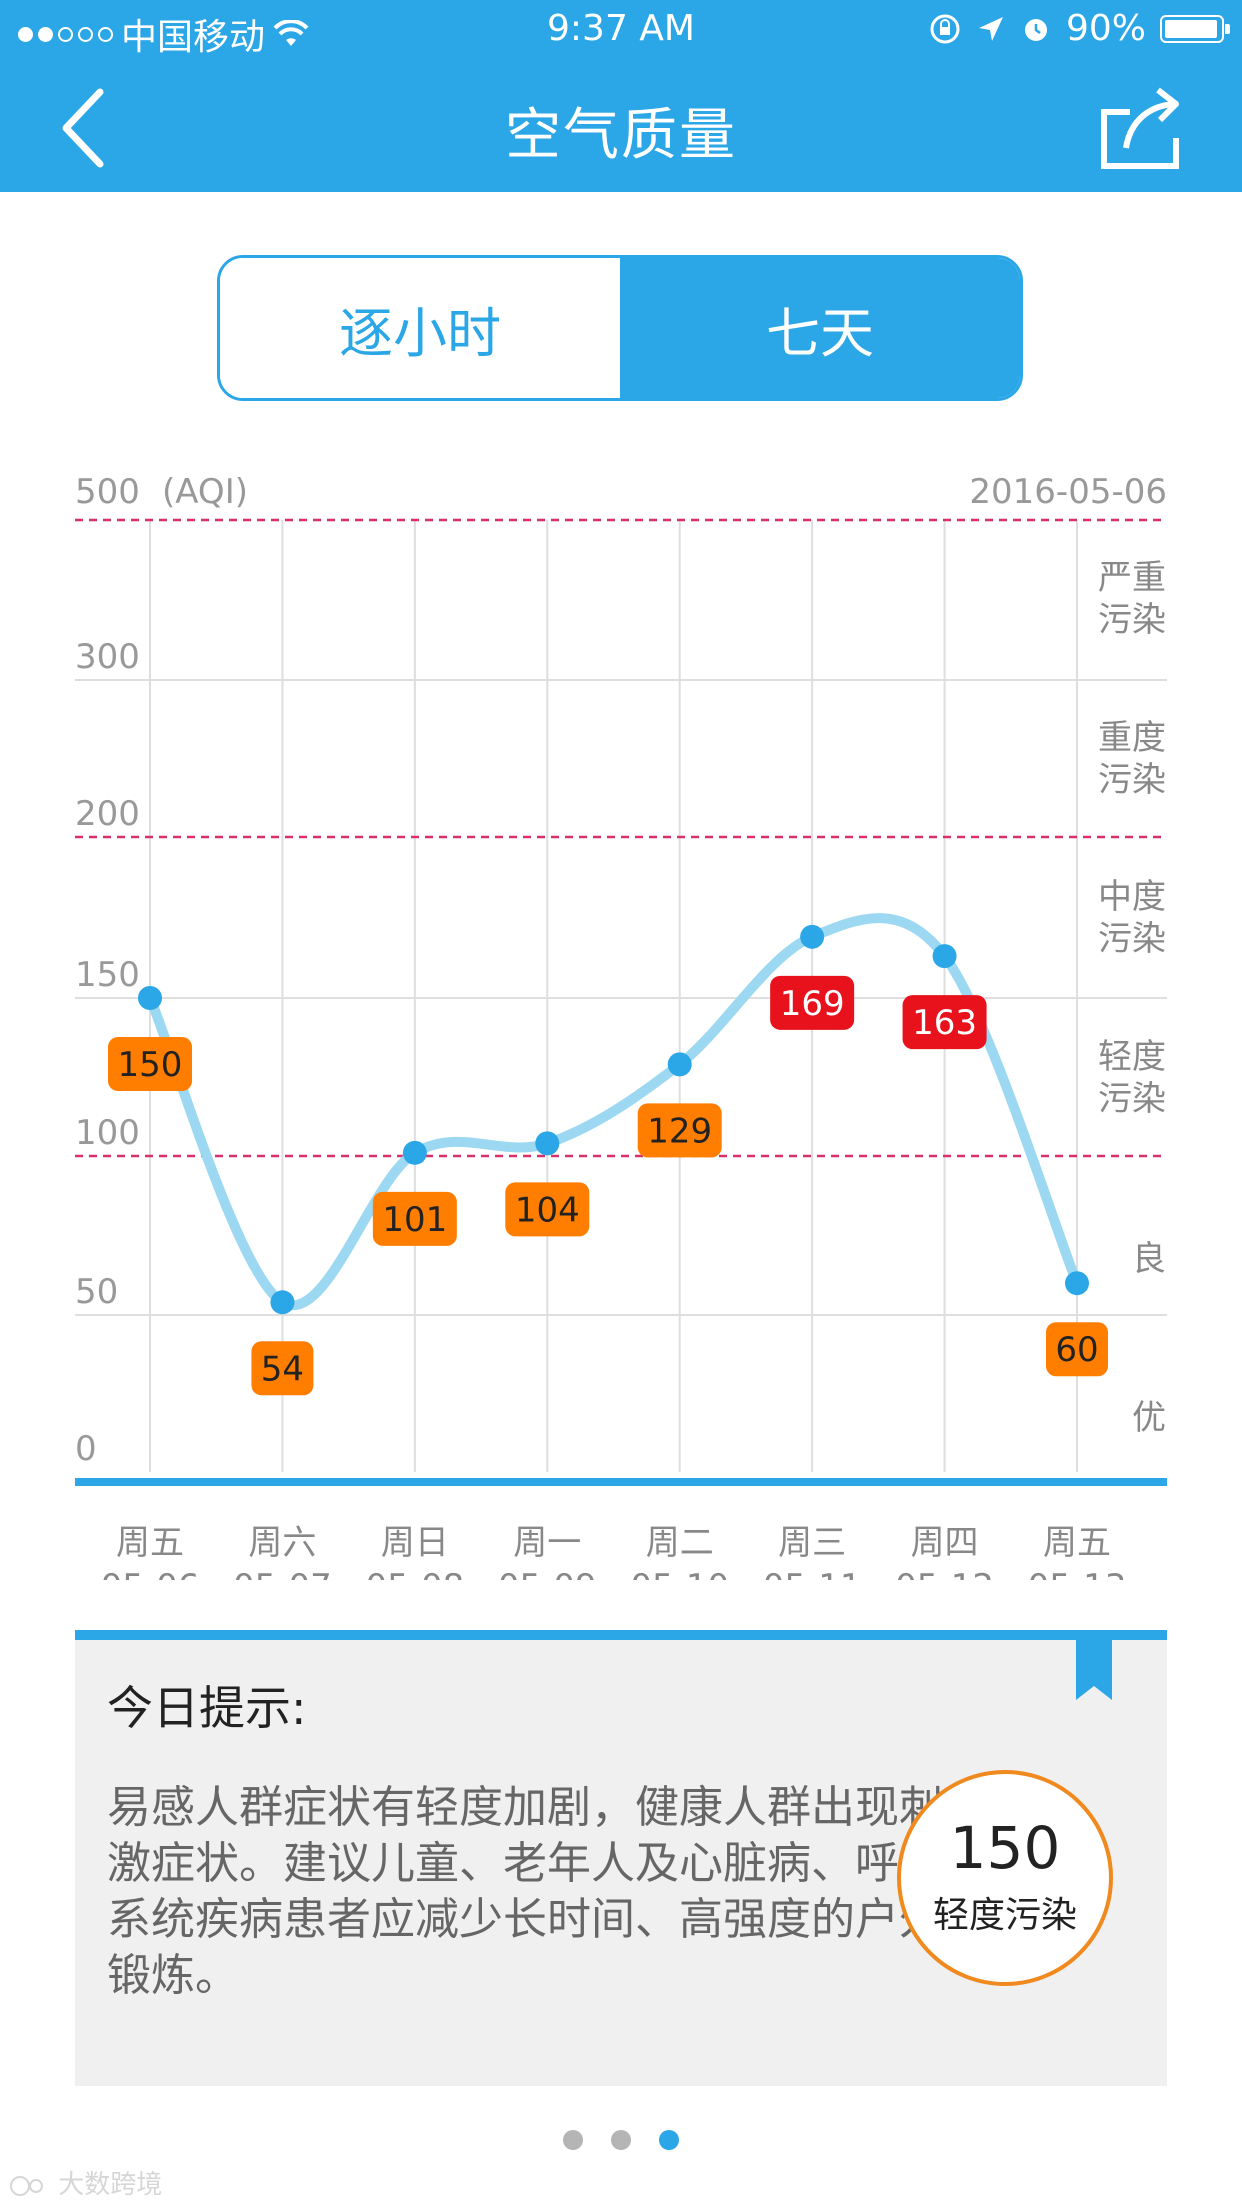 Image resolution: width=1242 pixels, height=2208 pixels. Describe the element at coordinates (1068, 492) in the screenshot. I see `date-label: 2016-05-06` at that location.